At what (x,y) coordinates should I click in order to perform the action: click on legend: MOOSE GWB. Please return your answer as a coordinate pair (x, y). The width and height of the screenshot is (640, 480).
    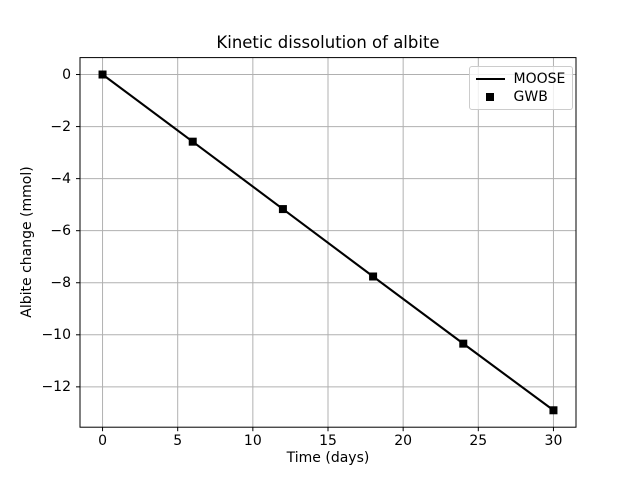
    Looking at the image, I should click on (520, 87).